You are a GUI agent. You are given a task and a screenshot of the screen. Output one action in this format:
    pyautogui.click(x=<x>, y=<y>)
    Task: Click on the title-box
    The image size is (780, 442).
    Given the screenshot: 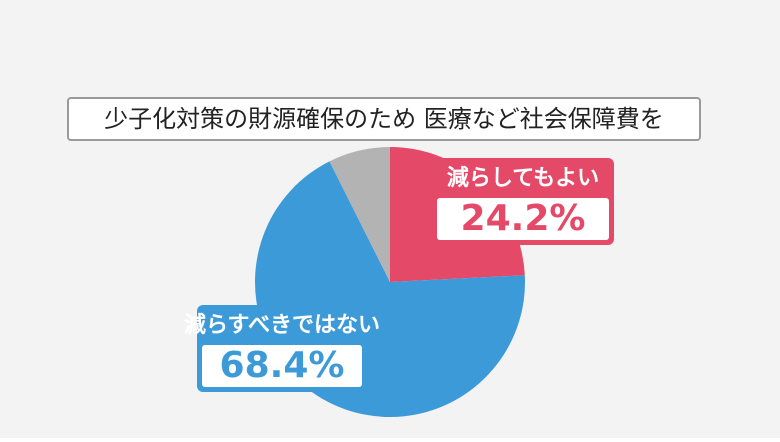 What is the action you would take?
    pyautogui.click(x=384, y=119)
    